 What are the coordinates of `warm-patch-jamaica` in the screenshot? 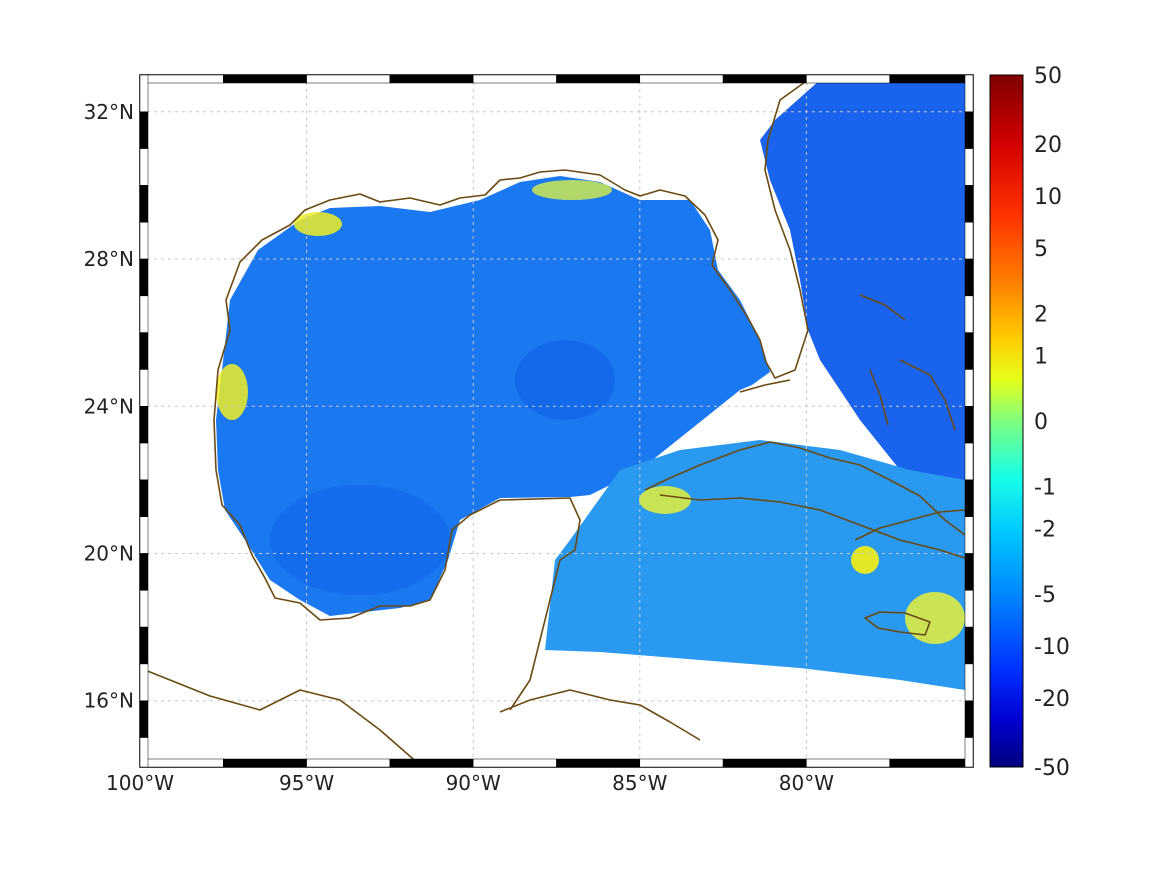 It's located at (935, 618).